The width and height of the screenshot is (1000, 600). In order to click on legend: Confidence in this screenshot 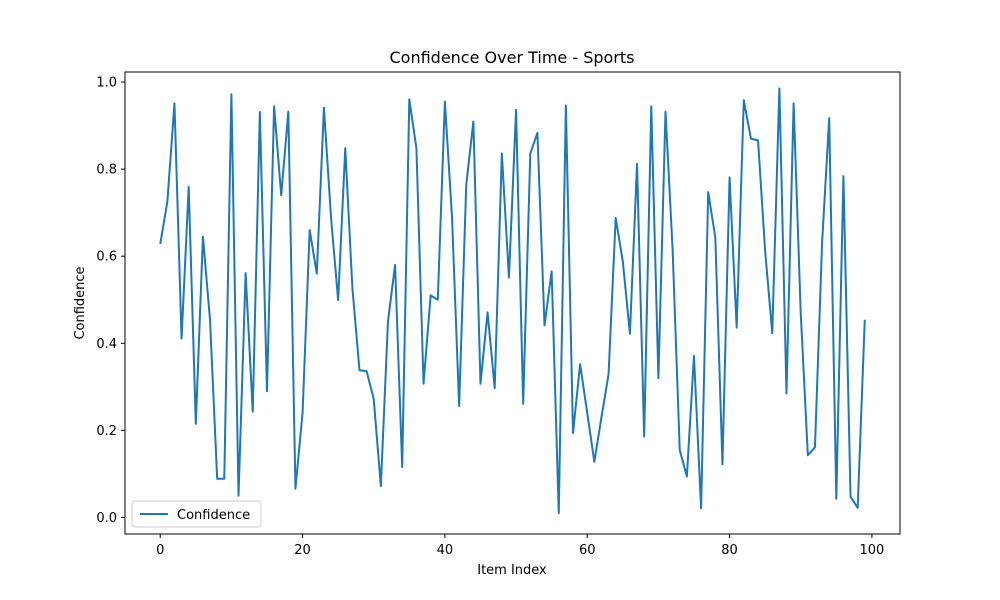, I will do `click(196, 514)`.